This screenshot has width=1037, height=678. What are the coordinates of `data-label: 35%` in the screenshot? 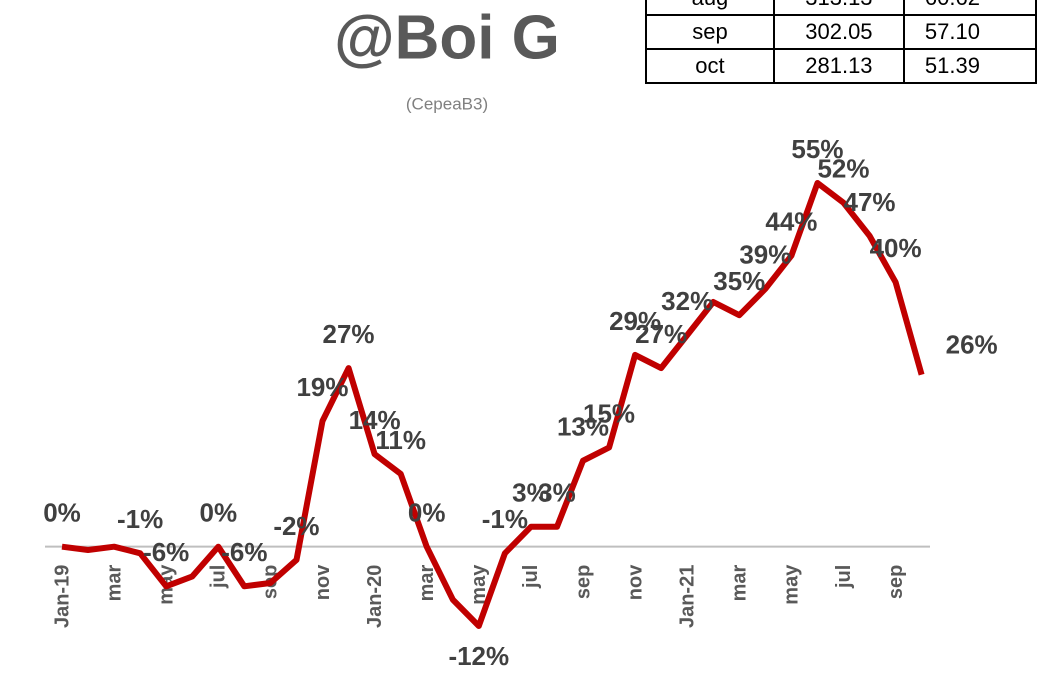 It's located at (739, 281).